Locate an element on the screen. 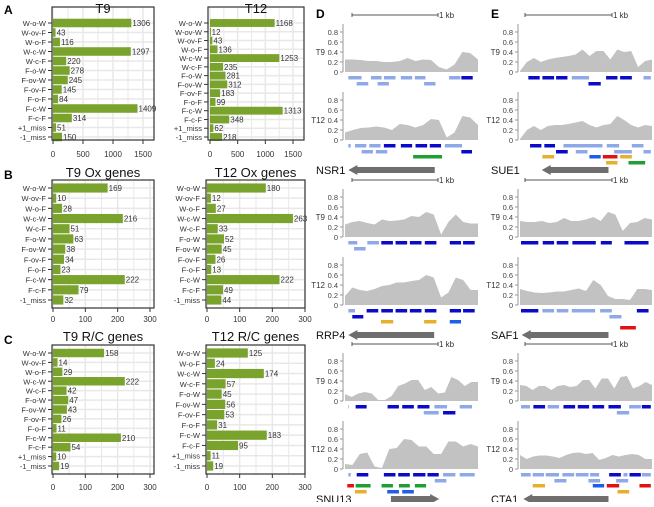 The width and height of the screenshot is (654, 507). data-label: 216 is located at coordinates (131, 219).